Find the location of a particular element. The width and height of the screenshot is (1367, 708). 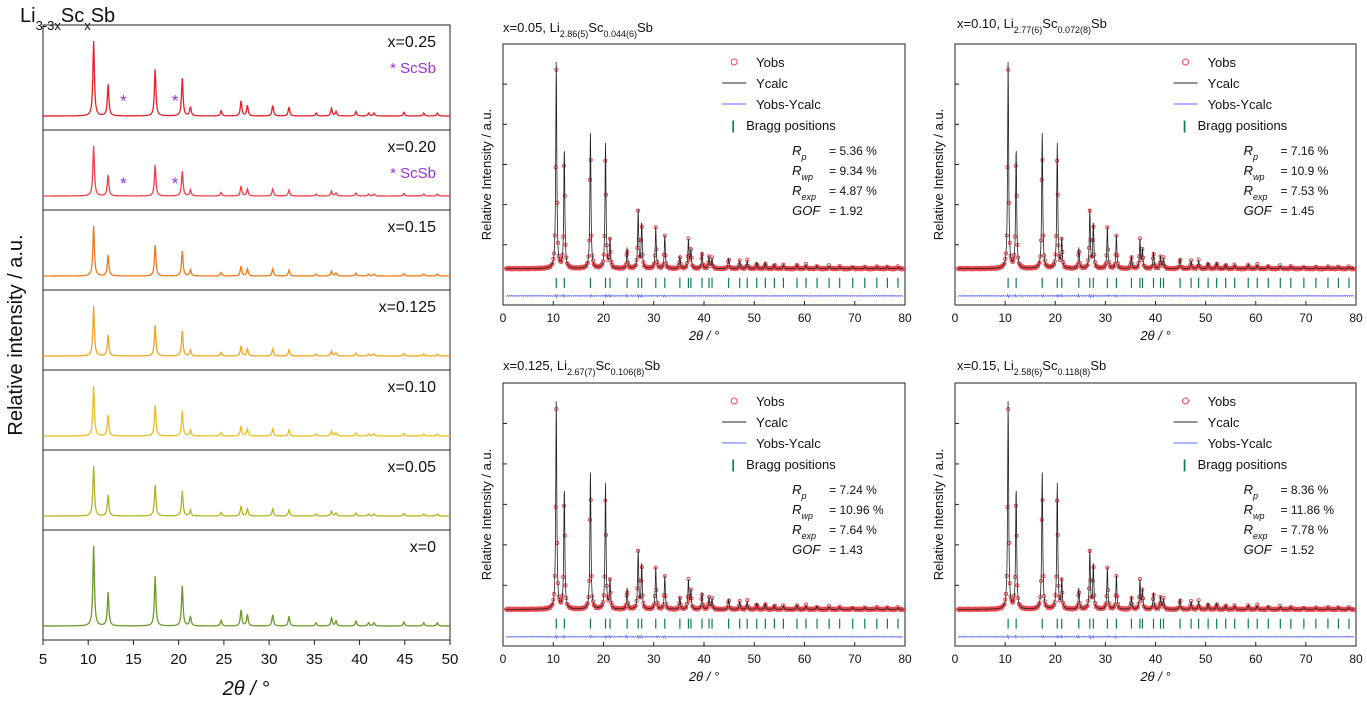

panel-title: x=0.05, Li2.86(5)Sc0.044(6)Sb is located at coordinates (578, 29).